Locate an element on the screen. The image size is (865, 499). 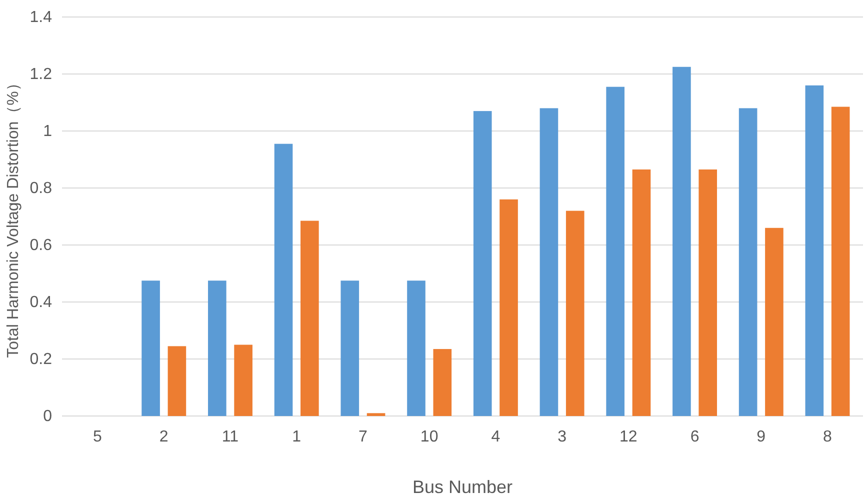
x-axis-title: Bus Number is located at coordinates (462, 487).